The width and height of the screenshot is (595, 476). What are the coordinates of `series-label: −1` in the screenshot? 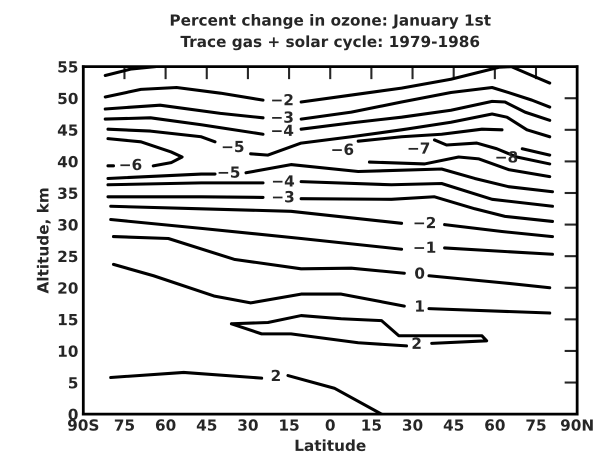 It's located at (425, 247).